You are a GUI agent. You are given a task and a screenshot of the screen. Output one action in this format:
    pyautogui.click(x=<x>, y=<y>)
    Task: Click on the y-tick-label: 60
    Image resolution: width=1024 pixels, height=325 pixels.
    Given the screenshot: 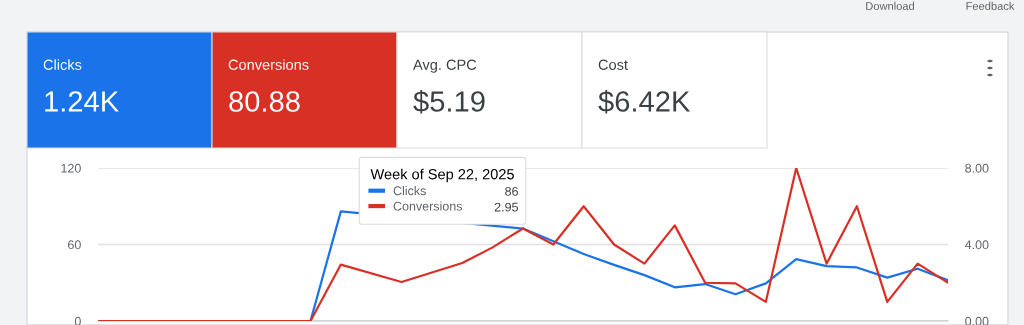 What is the action you would take?
    pyautogui.click(x=74, y=245)
    